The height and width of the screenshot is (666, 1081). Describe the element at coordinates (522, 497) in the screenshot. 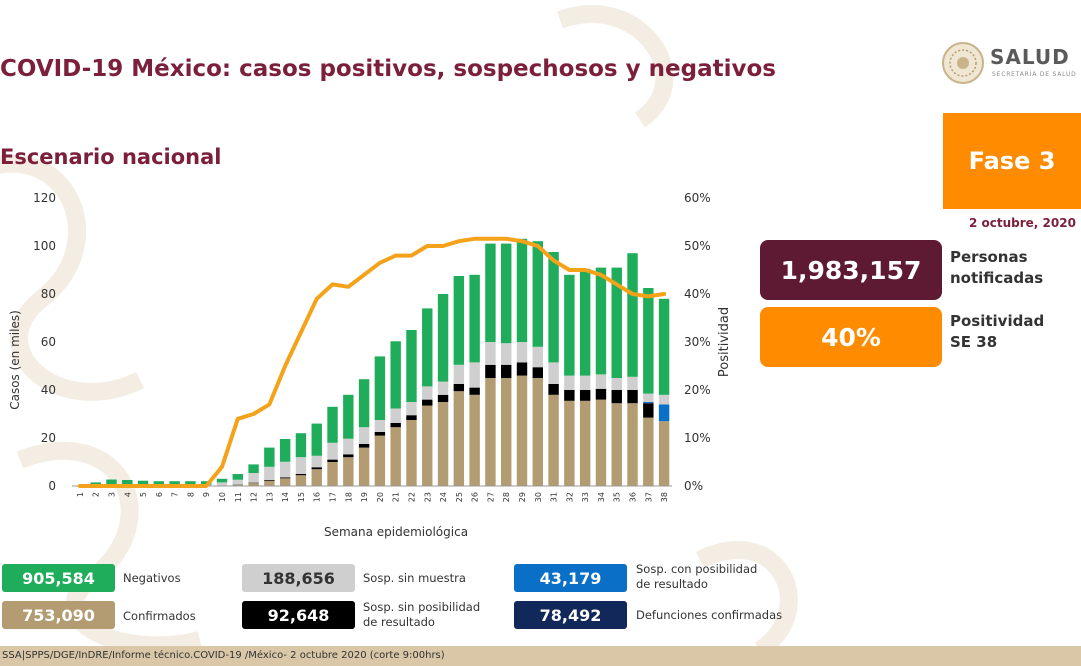

I see `x-tick-label: 29` at that location.